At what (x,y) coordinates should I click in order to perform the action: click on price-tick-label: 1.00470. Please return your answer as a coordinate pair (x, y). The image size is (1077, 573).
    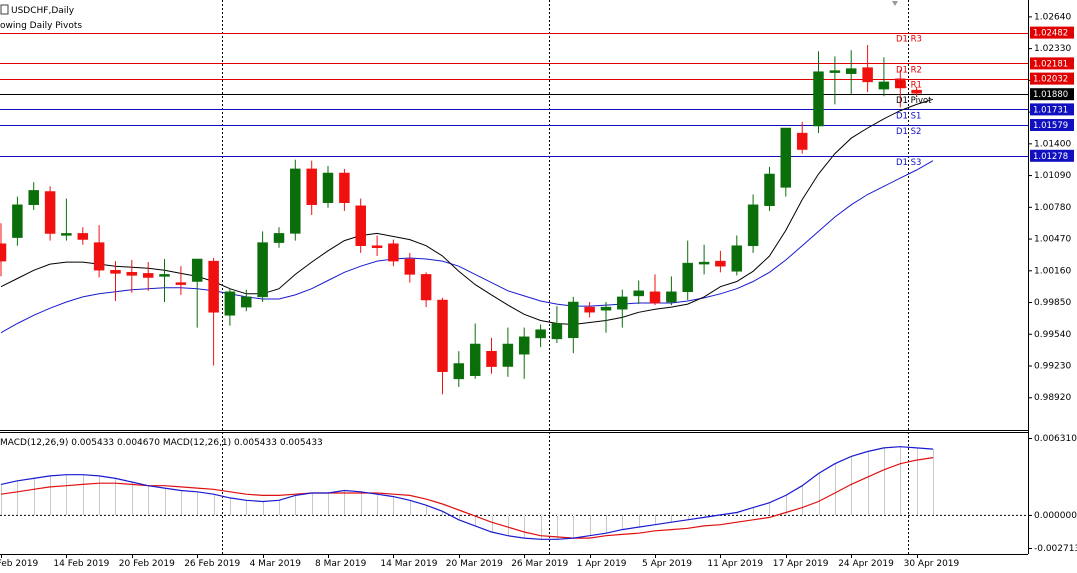
    Looking at the image, I should click on (1052, 240).